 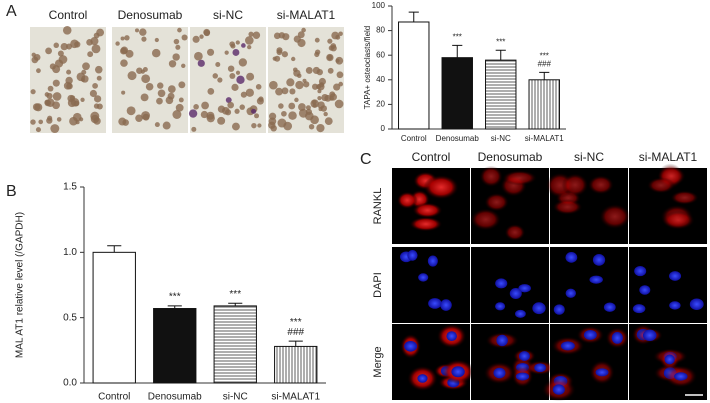 I want to click on y-tick-label: 40, so click(x=380, y=79).